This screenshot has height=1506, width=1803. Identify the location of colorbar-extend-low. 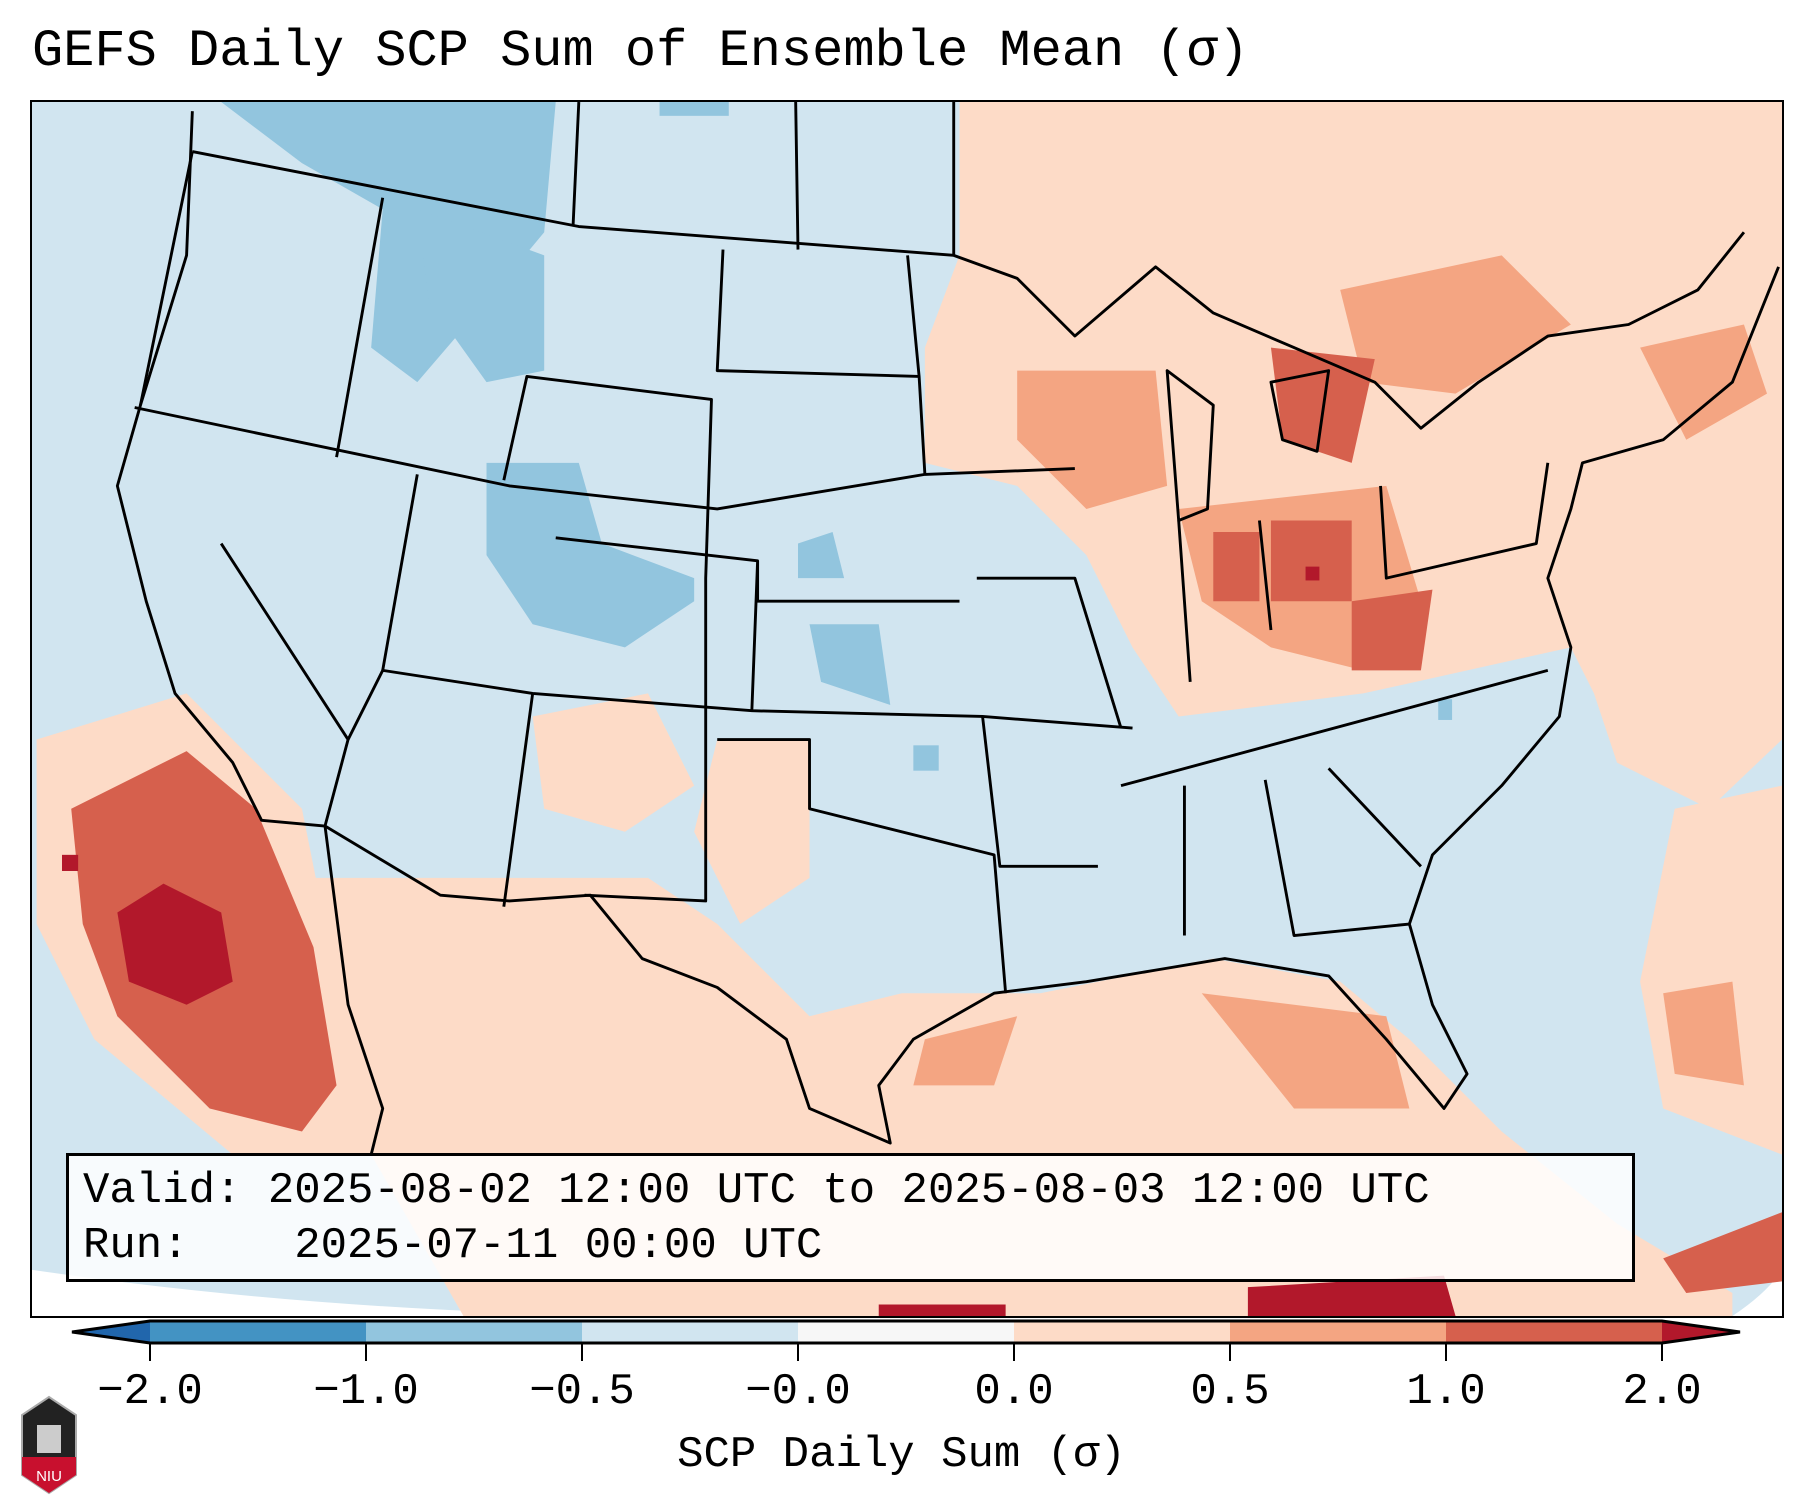
(111, 1332).